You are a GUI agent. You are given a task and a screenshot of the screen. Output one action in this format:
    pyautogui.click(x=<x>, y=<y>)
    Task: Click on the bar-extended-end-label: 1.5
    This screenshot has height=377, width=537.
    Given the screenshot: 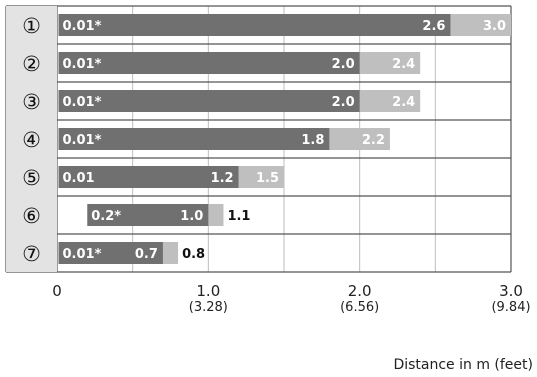 What is the action you would take?
    pyautogui.click(x=267, y=178)
    